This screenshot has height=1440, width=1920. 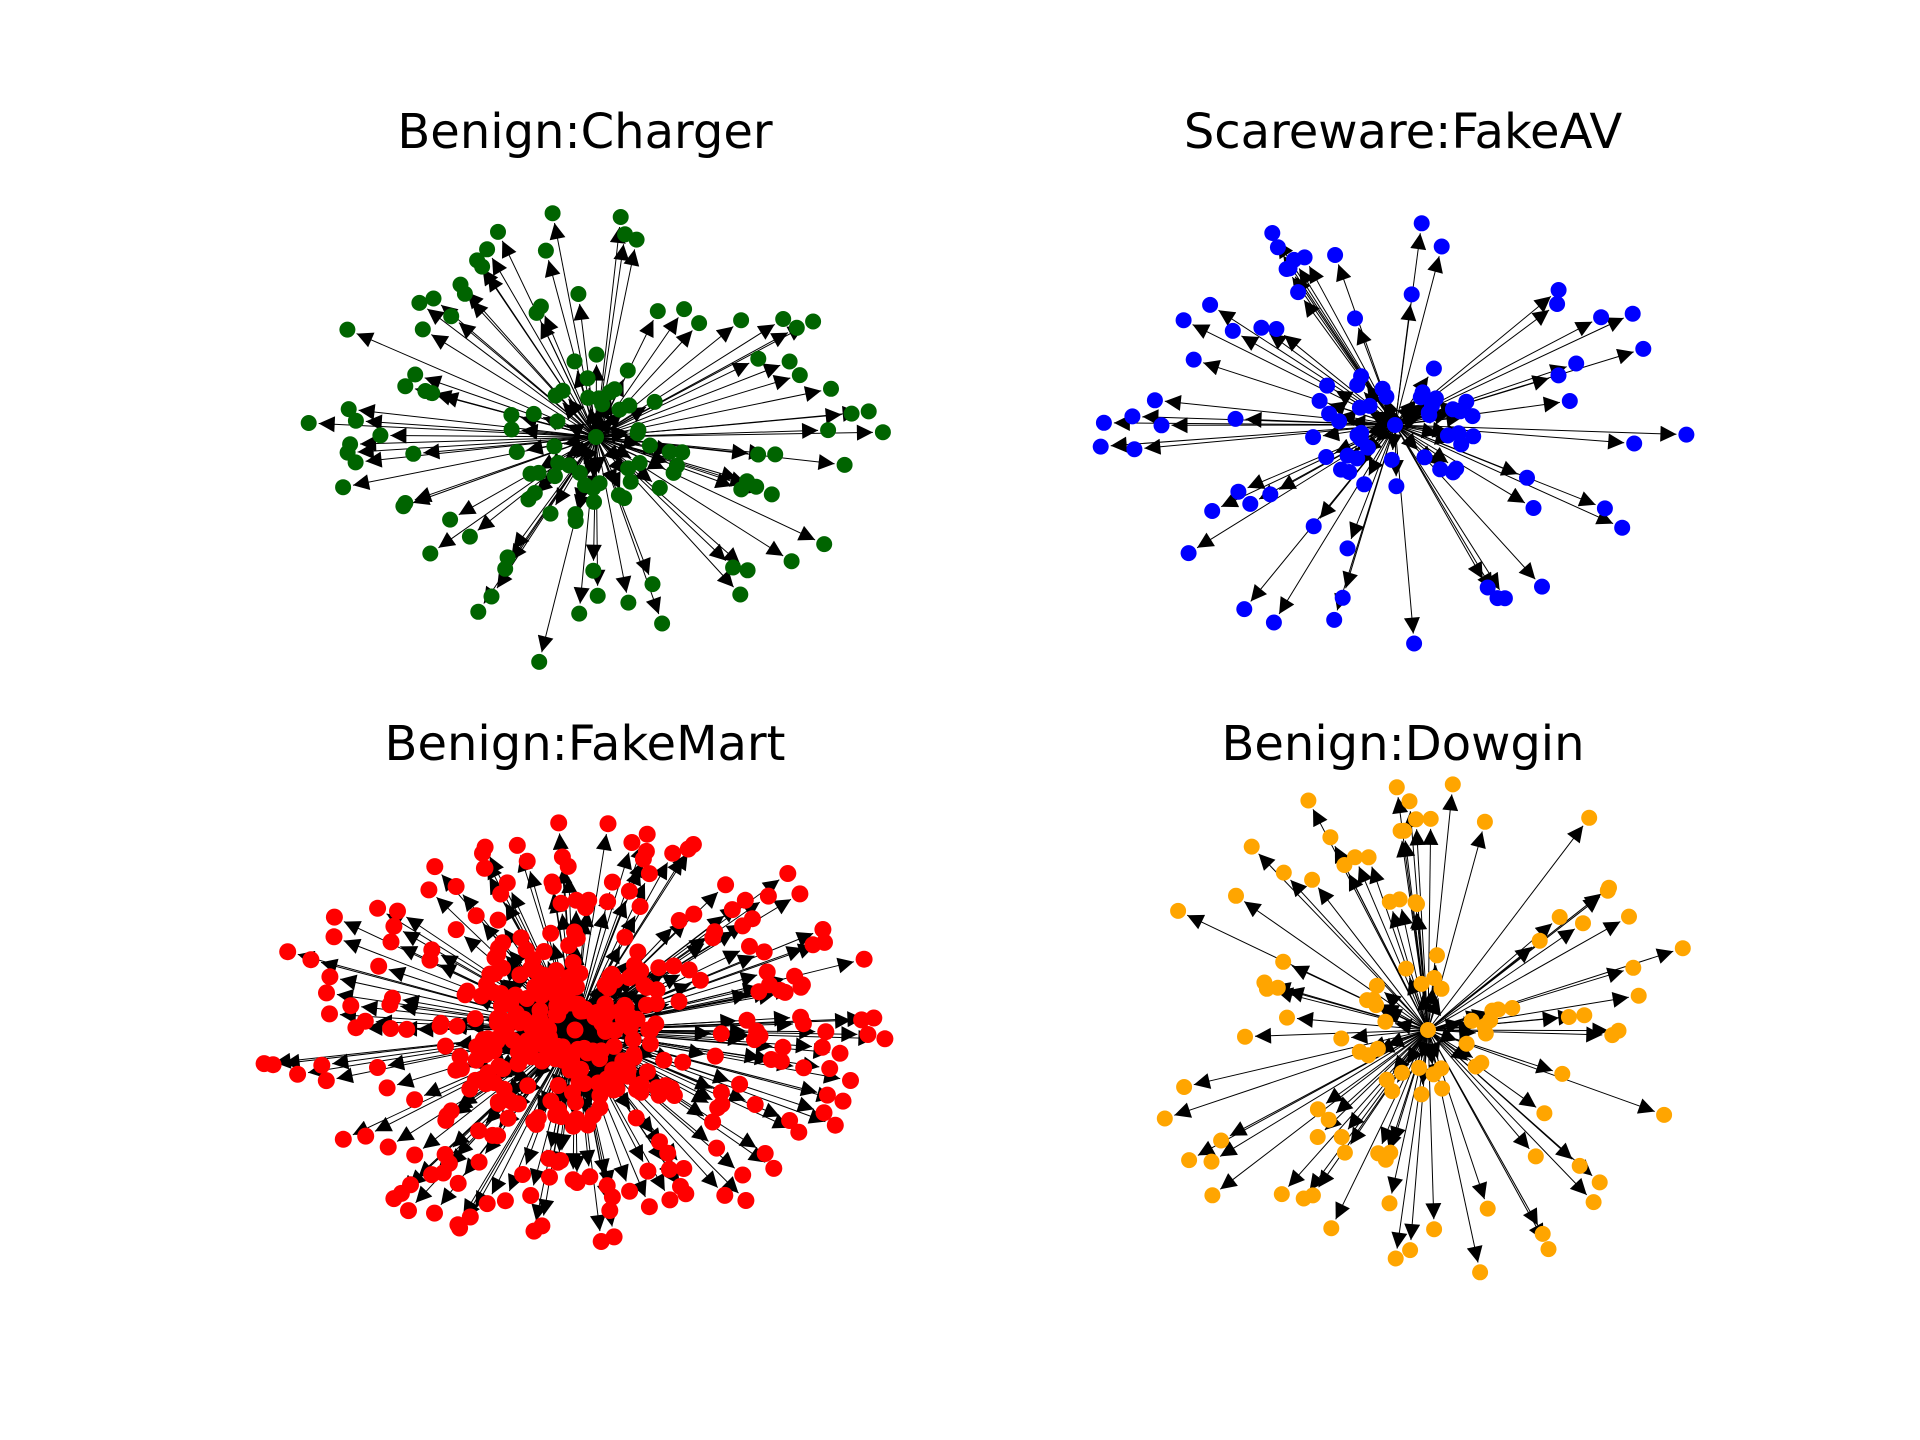 I want to click on panel-fakeav: Scareware:FakeAV, so click(x=1393, y=378).